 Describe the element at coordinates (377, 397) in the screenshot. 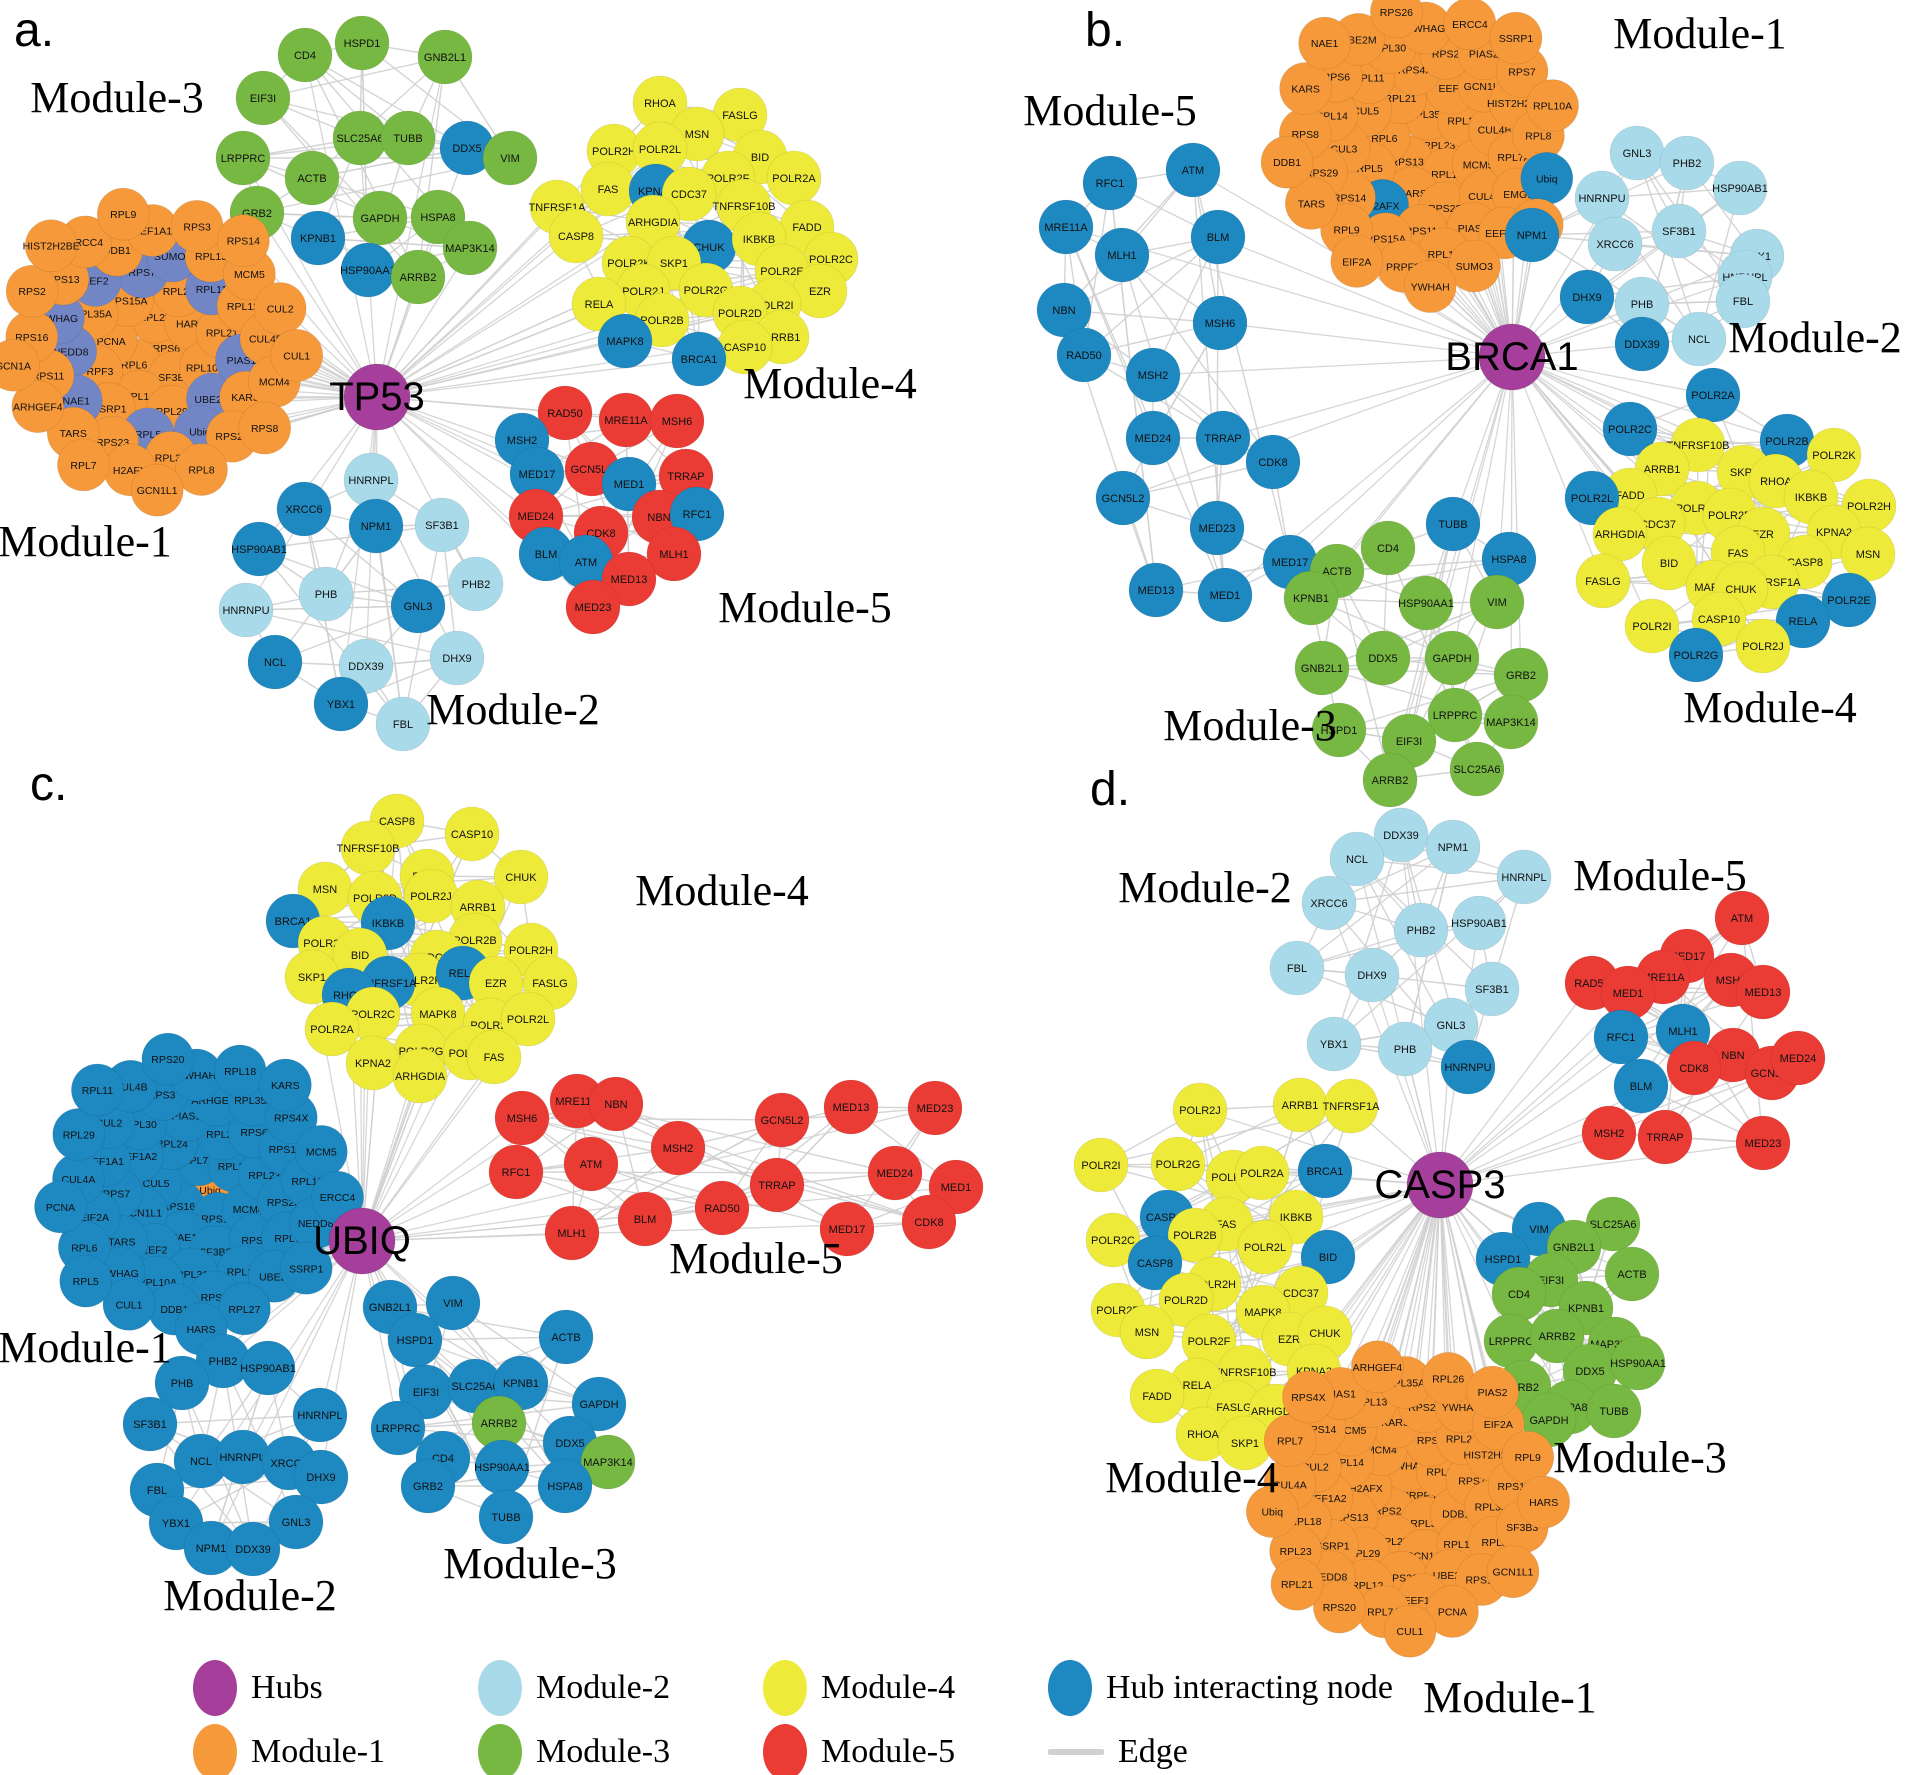

I see `hub-node-TP53` at that location.